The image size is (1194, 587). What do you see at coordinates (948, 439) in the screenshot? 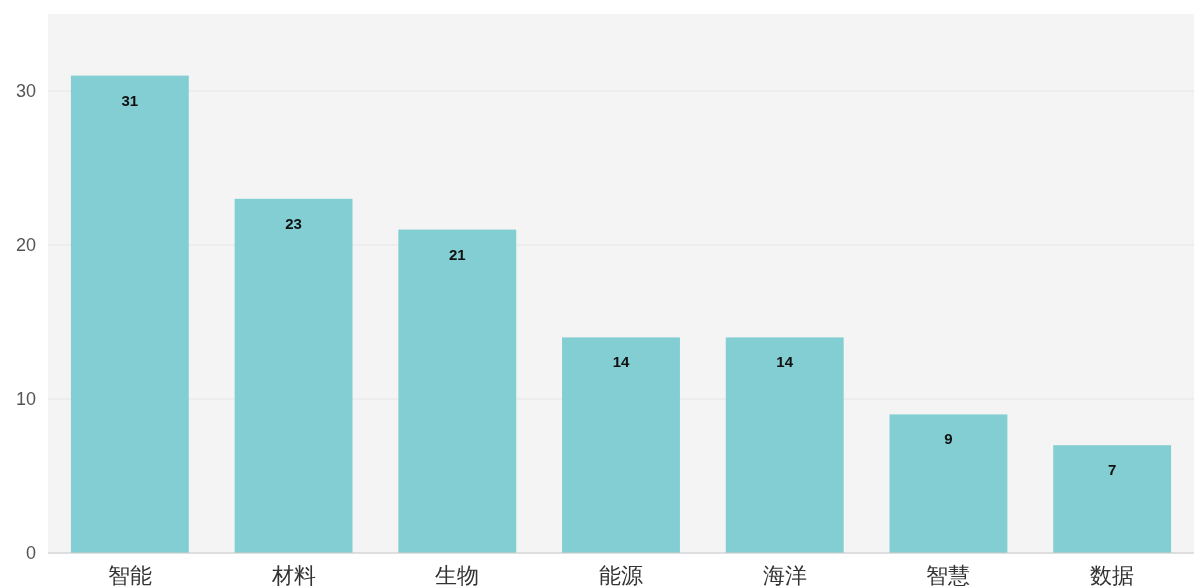
I see `data-label: 9` at bounding box center [948, 439].